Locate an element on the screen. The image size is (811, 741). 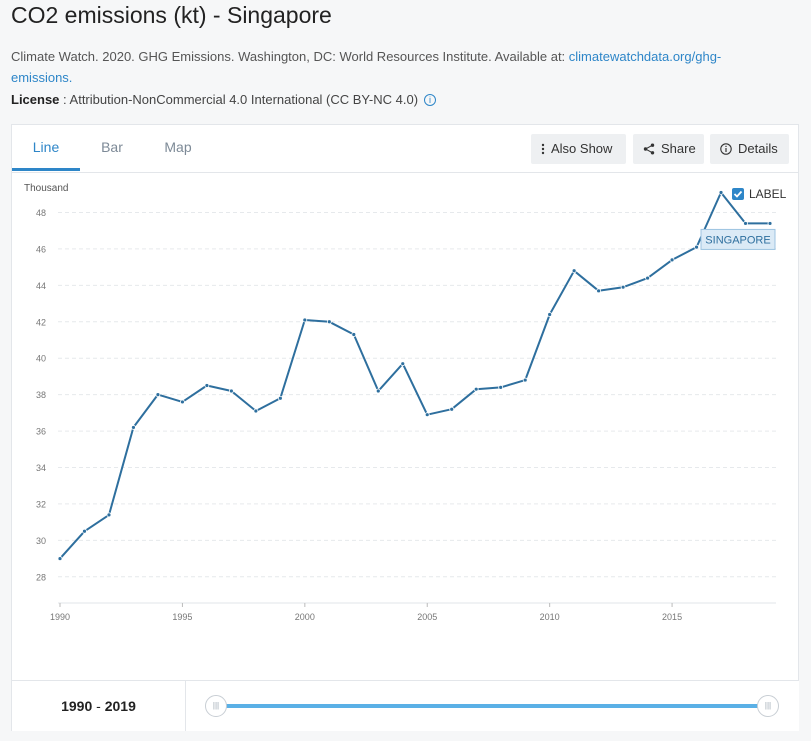
series-label-box is located at coordinates (738, 239).